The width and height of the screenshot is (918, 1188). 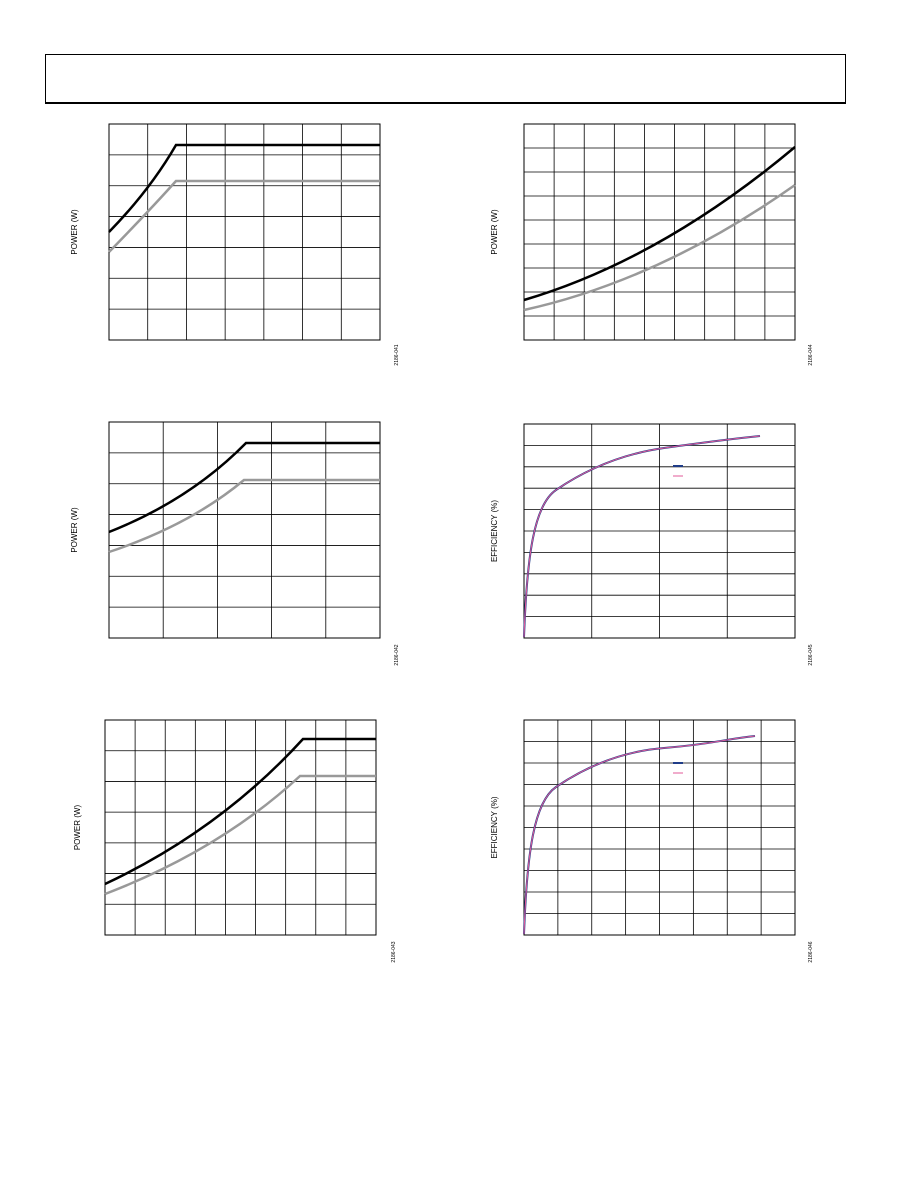 What do you see at coordinates (397, 354) in the screenshot?
I see `figure-code: 2186-041` at bounding box center [397, 354].